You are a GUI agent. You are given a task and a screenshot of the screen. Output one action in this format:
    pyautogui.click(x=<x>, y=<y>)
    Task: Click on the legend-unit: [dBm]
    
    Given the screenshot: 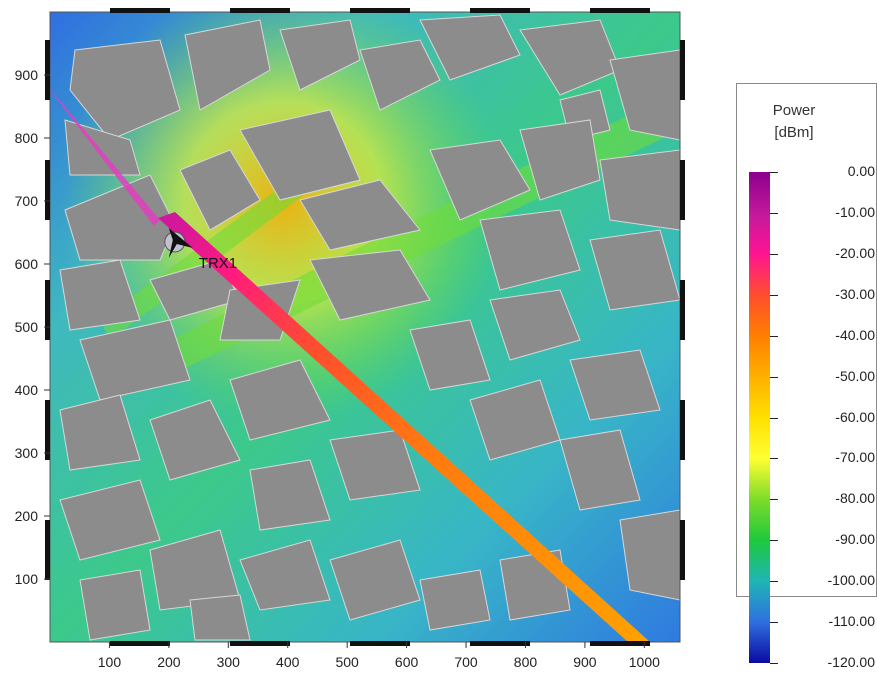 What is the action you would take?
    pyautogui.click(x=794, y=132)
    